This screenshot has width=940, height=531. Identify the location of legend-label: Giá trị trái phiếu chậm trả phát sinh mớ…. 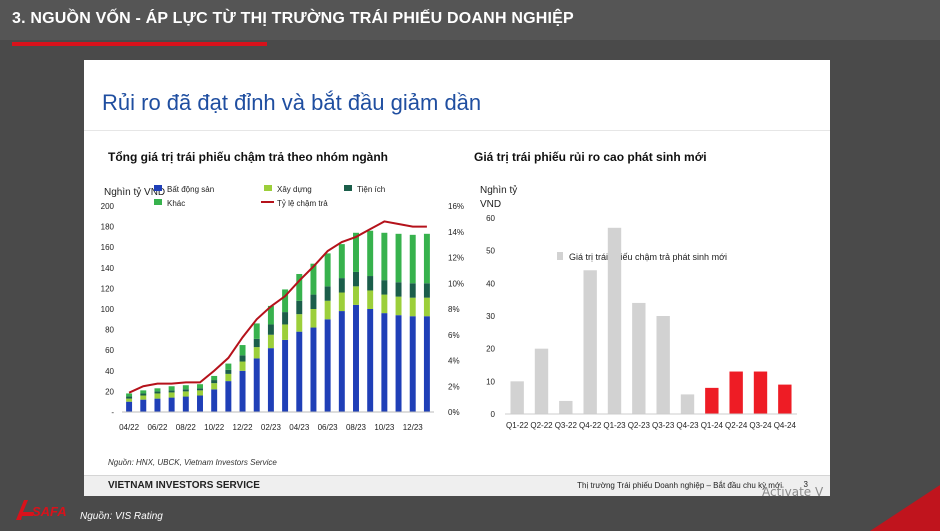
(648, 257).